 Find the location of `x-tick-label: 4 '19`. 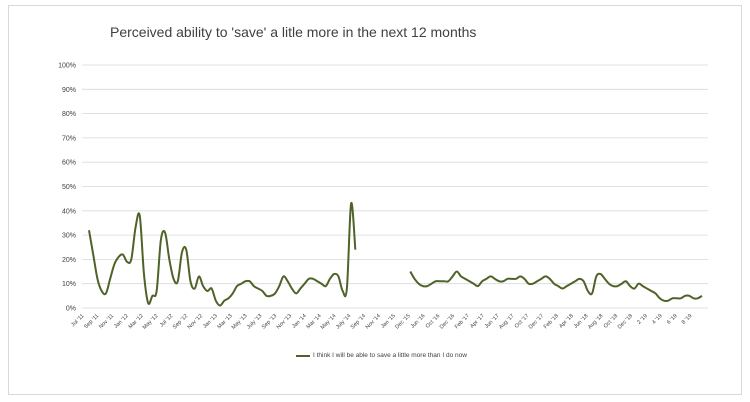

x-tick-label: 4 '19 is located at coordinates (657, 319).